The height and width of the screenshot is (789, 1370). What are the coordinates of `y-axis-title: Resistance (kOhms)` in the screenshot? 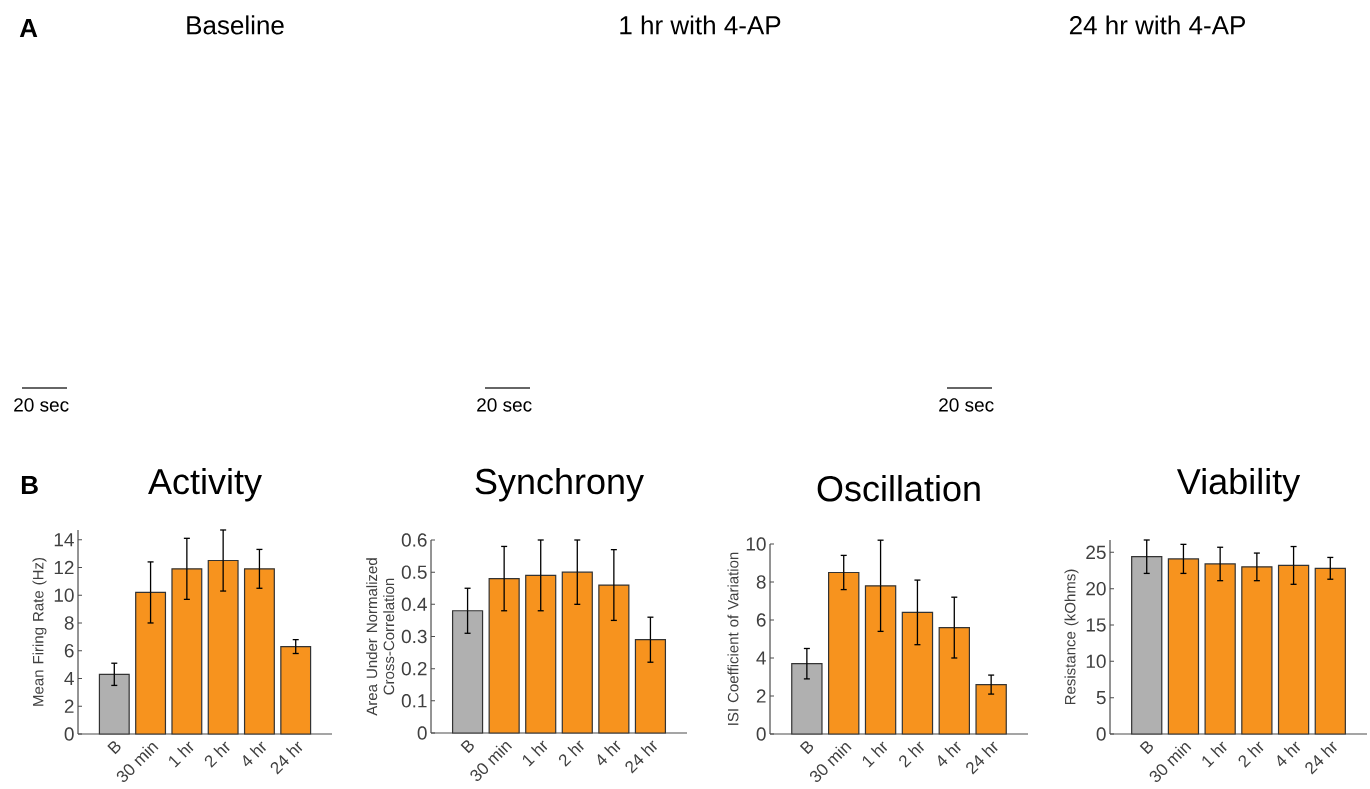 It's located at (1071, 637).